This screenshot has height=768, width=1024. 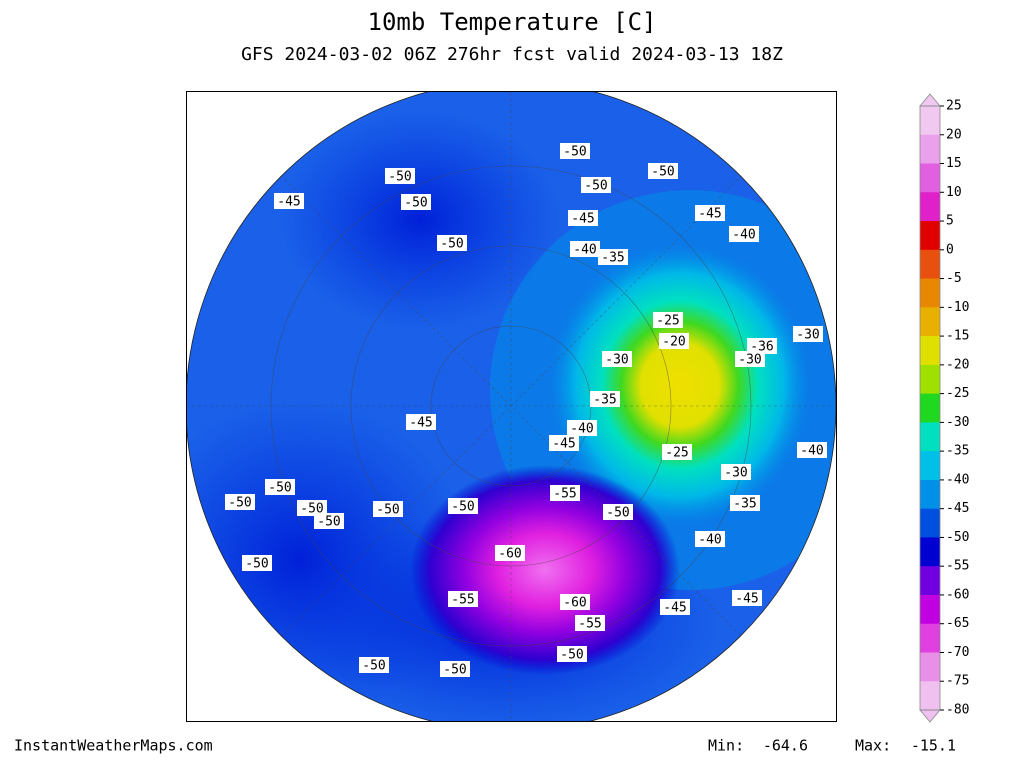 I want to click on colorbar-tick-label: -10, so click(x=957, y=307).